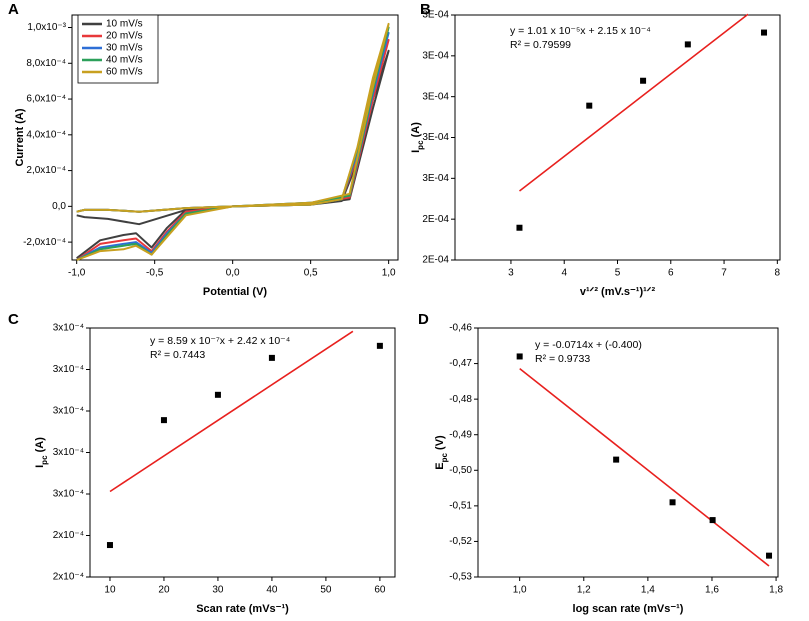 The width and height of the screenshot is (809, 621). What do you see at coordinates (440, 444) in the screenshot?
I see `axis-label-part: (V)` at bounding box center [440, 444].